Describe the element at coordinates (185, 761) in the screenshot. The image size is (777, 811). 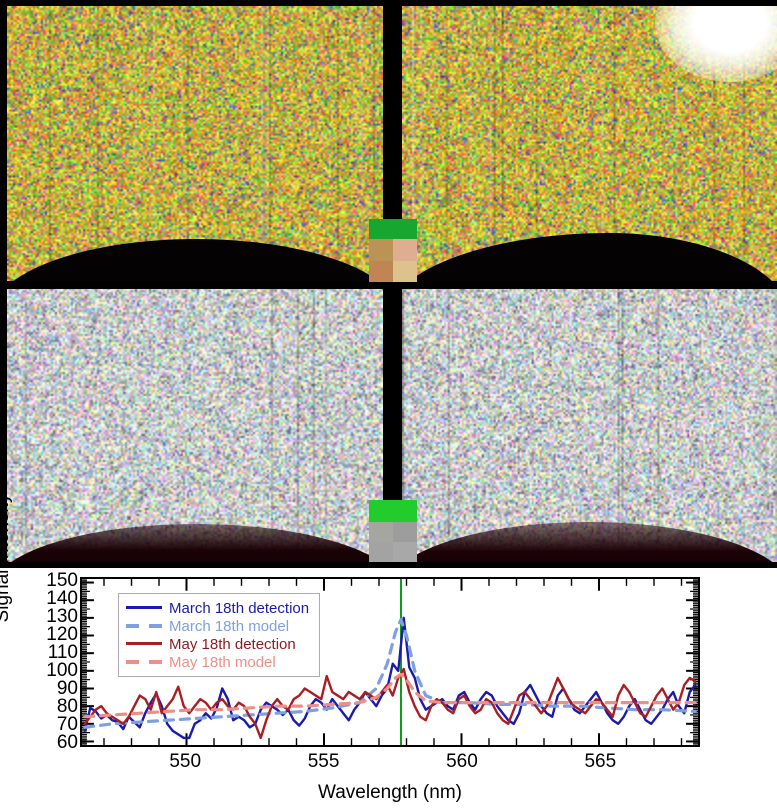
I see `x-tick-label: 550` at that location.